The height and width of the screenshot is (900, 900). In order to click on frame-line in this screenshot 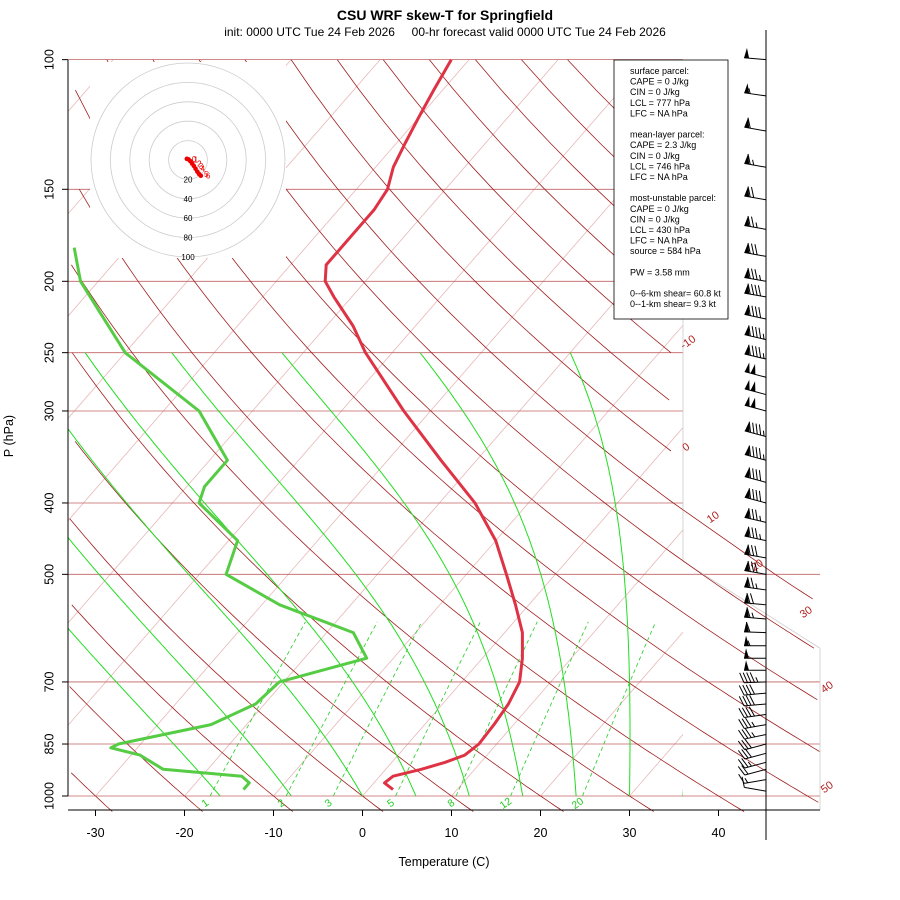, I will do `click(751, 604)`.